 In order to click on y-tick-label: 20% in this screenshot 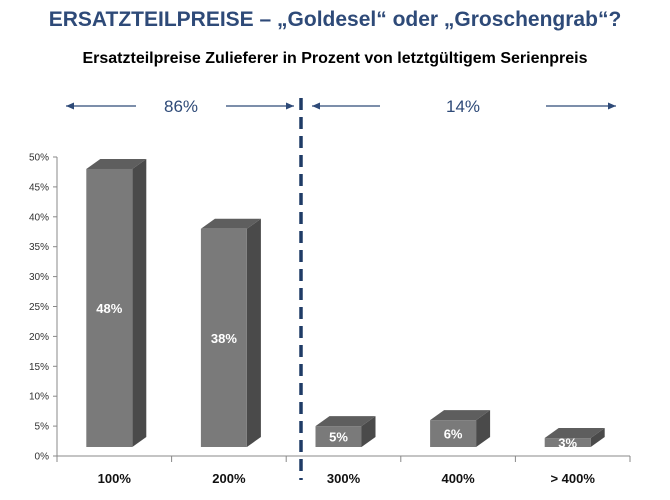, I will do `click(39, 337)`.